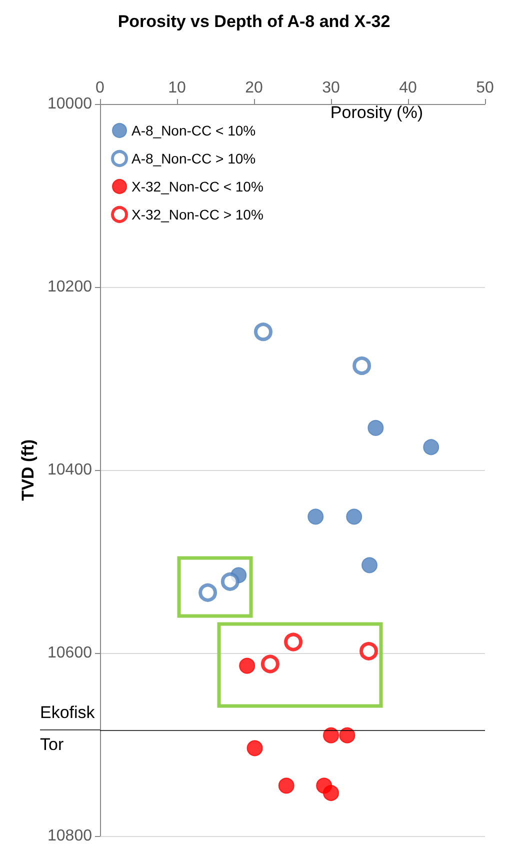 The height and width of the screenshot is (844, 508). Describe the element at coordinates (70, 470) in the screenshot. I see `y-tick-label: 10400` at that location.